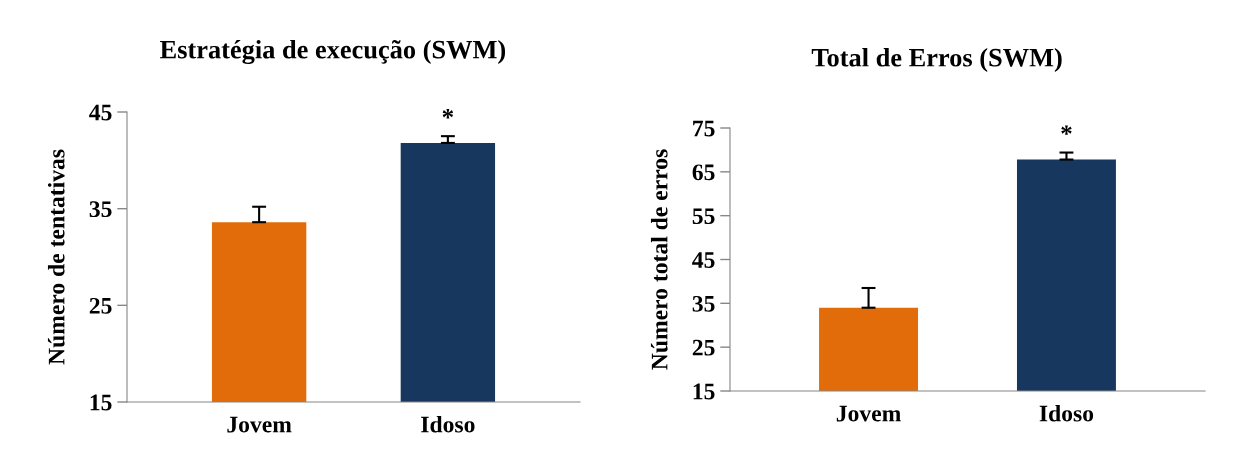 The width and height of the screenshot is (1233, 461). What do you see at coordinates (333, 52) in the screenshot?
I see `chart-title: Estratégia de execução (SWM)` at bounding box center [333, 52].